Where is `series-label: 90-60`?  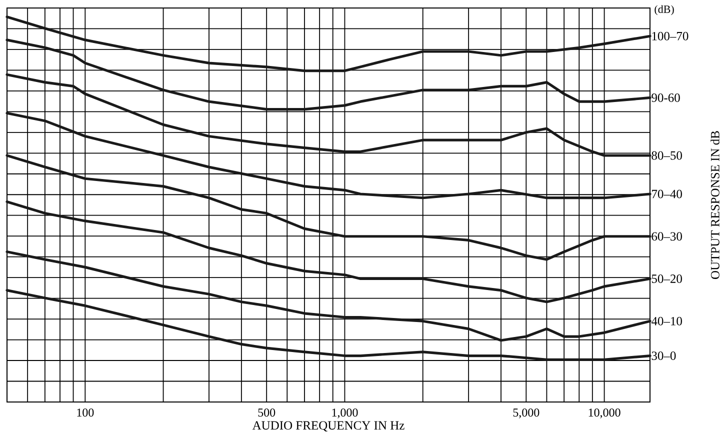 series-label: 90-60 is located at coordinates (666, 98).